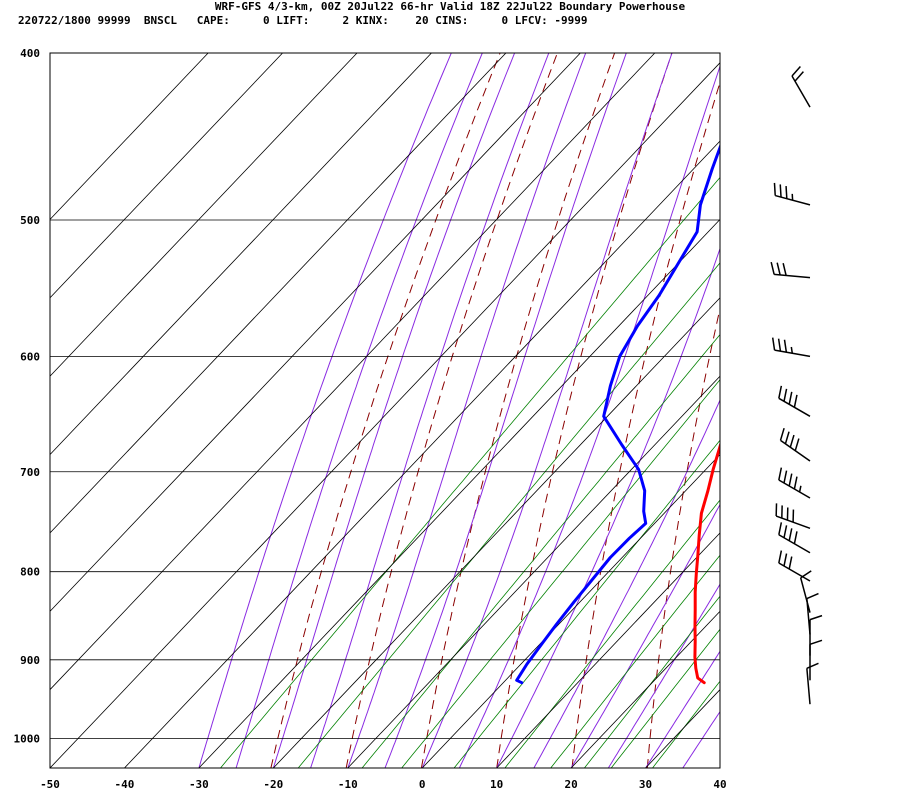  I want to click on y-tick-label: 700, so click(30, 472).